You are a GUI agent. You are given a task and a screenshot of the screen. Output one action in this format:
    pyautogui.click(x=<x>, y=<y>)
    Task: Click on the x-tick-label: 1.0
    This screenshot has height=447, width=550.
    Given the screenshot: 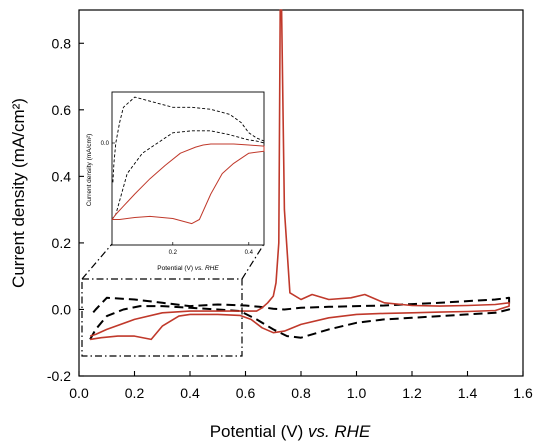 What is the action you would take?
    pyautogui.click(x=357, y=393)
    